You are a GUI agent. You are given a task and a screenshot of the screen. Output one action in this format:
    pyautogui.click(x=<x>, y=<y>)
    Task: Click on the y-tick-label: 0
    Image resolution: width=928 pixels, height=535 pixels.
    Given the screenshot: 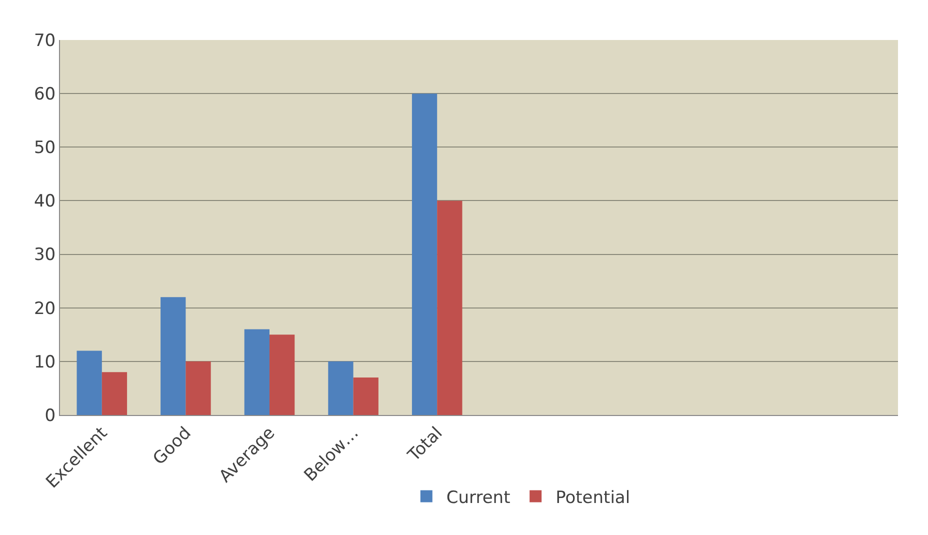 What is the action you would take?
    pyautogui.click(x=50, y=416)
    